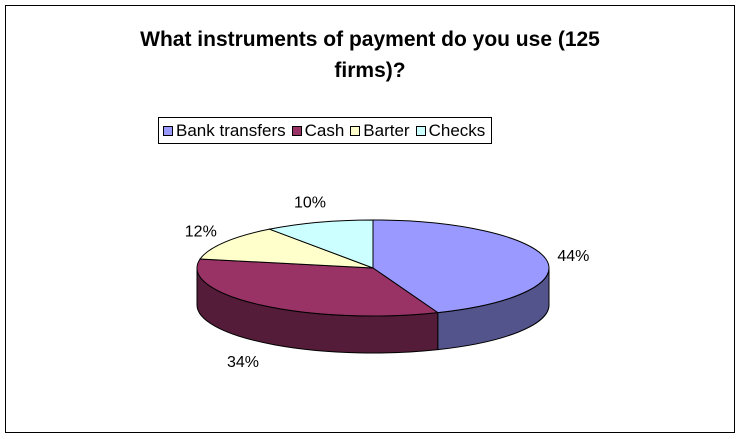 This screenshot has width=742, height=439. I want to click on legend-item-barter: Barter, so click(380, 130).